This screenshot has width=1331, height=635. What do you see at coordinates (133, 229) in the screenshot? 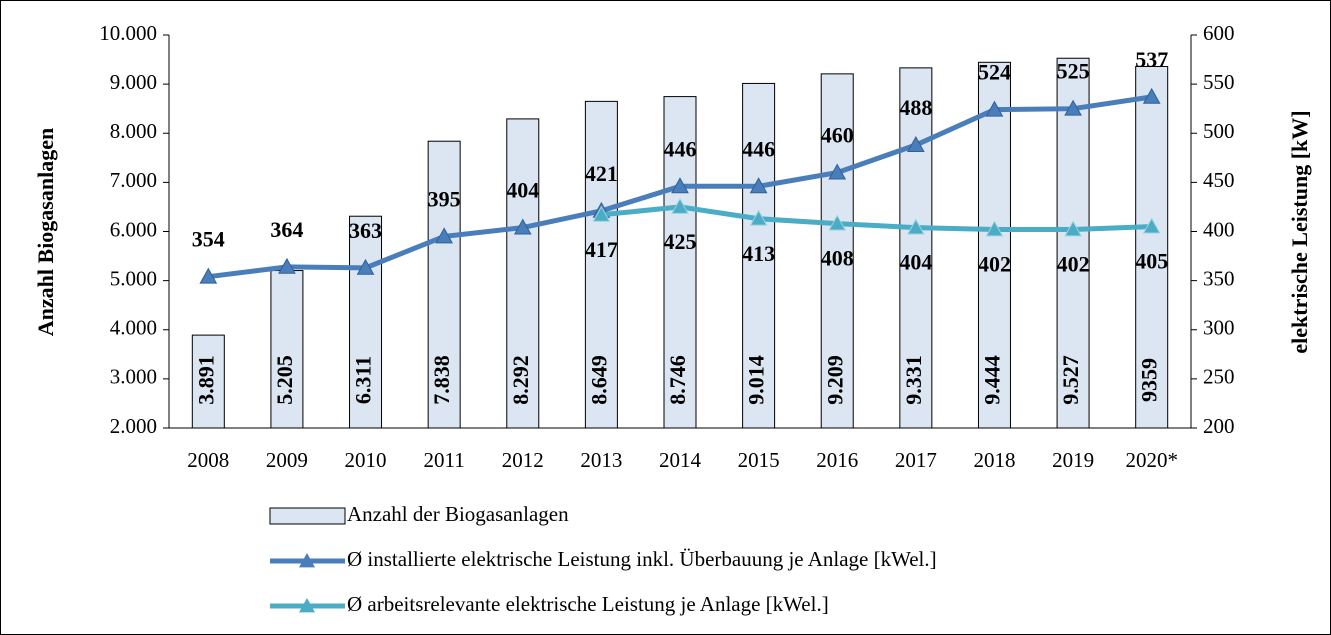
I see `y-tick-label: 6.000` at bounding box center [133, 229].